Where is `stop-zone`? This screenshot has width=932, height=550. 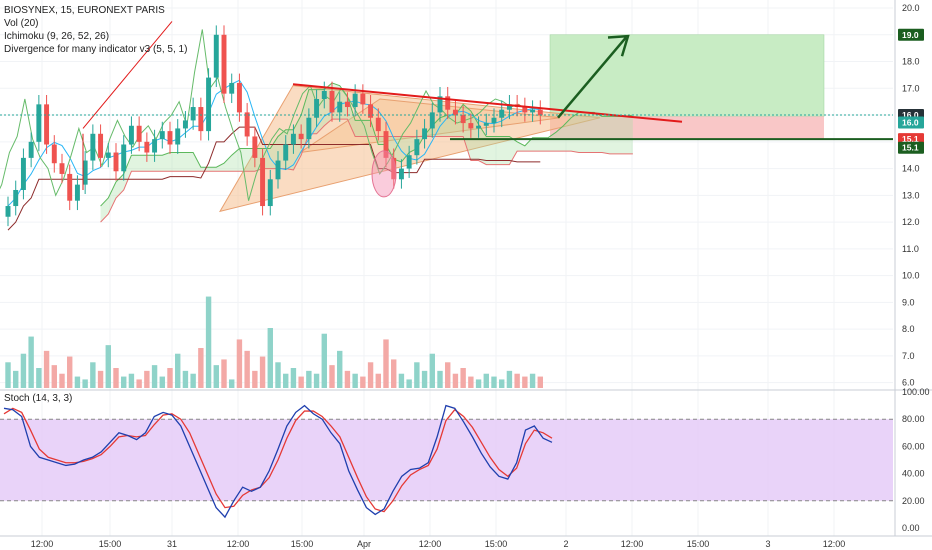
stop-zone is located at coordinates (687, 128).